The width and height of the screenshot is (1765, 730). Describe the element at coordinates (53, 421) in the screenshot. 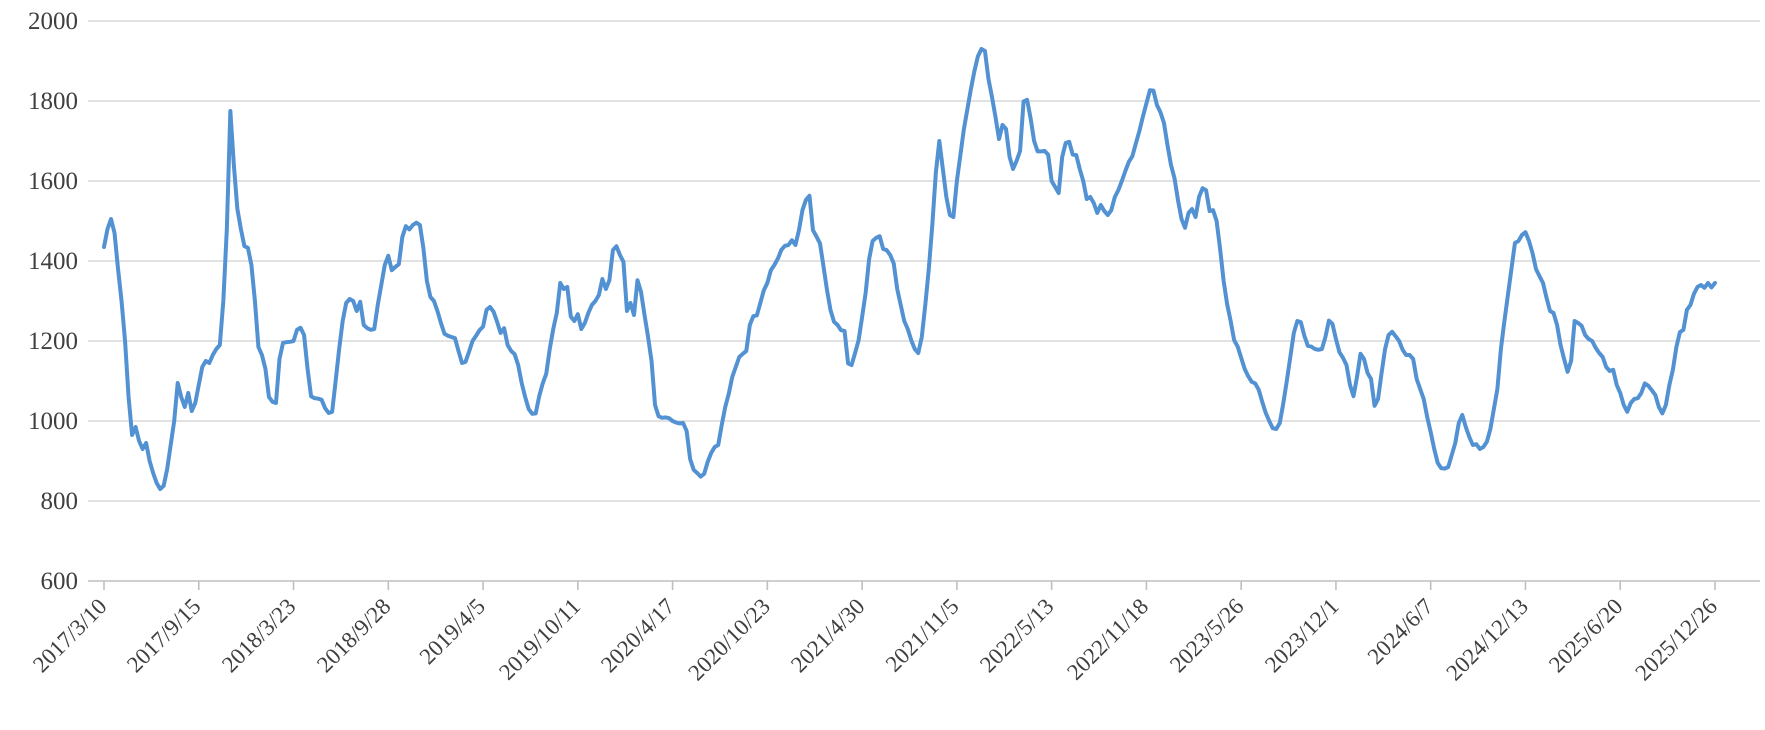

I see `y-axis-label: 1000` at that location.